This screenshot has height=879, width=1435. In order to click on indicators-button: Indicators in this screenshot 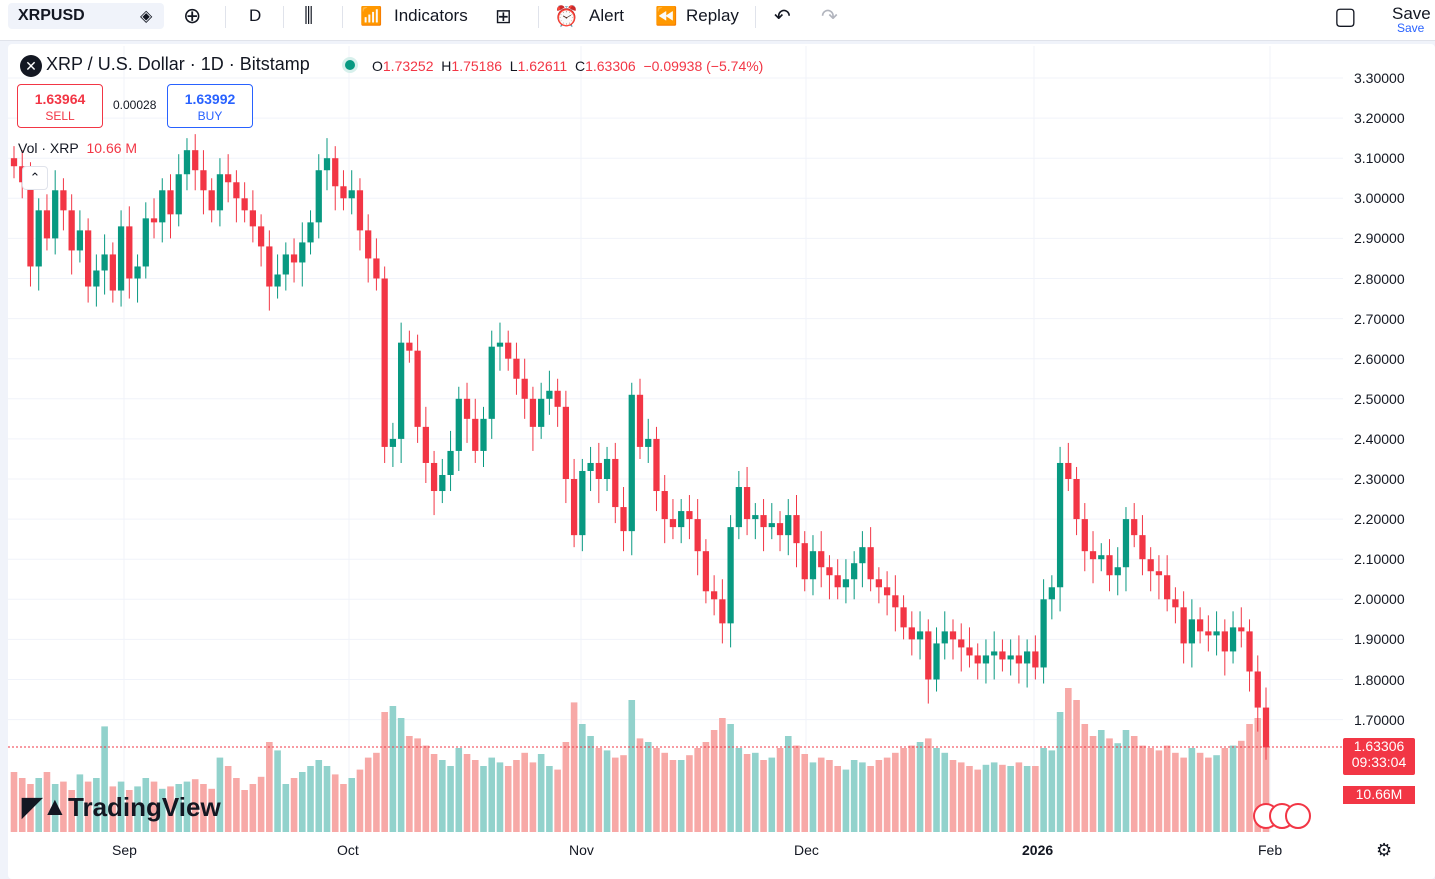, I will do `click(431, 15)`.